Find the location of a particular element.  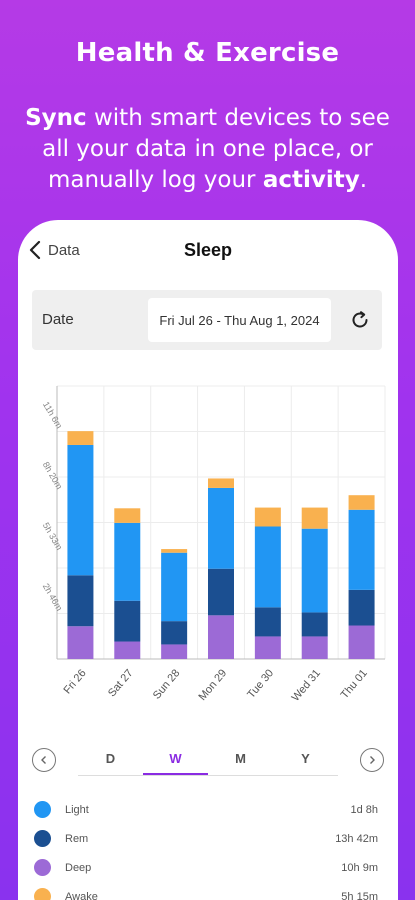

legend-label: Deep is located at coordinates (78, 867).